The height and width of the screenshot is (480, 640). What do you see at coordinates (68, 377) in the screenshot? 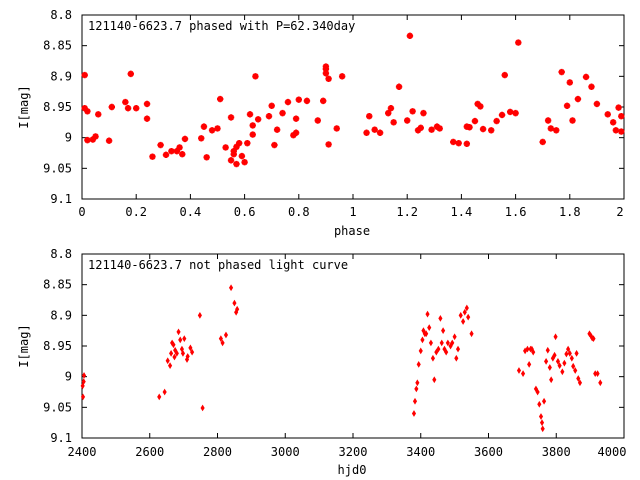
I see `unphased-y-tick-label: 9` at bounding box center [68, 377].